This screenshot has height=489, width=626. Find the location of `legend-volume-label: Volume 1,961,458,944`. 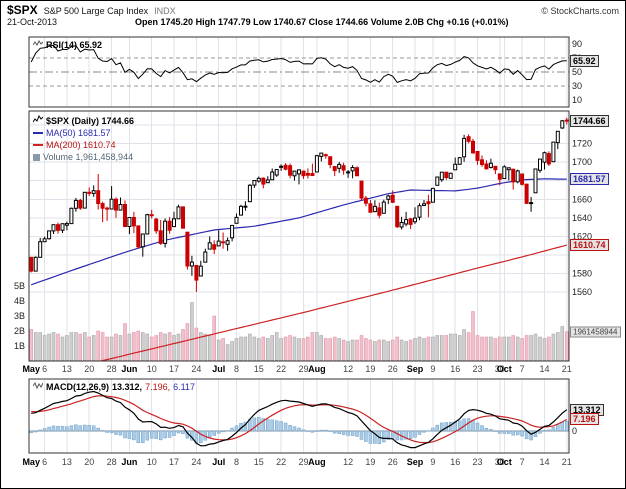

legend-volume-label: Volume 1,961,458,944 is located at coordinates (88, 157).